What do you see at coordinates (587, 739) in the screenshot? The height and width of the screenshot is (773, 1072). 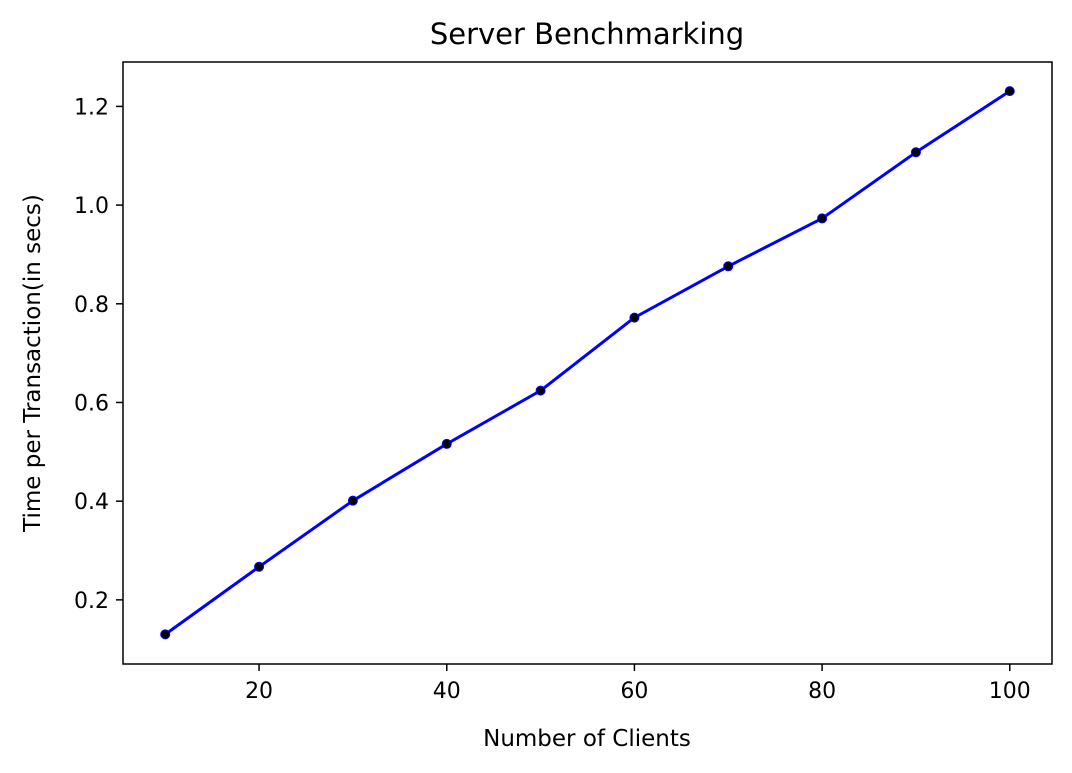 I see `x-axis-label: Number of Clients` at bounding box center [587, 739].